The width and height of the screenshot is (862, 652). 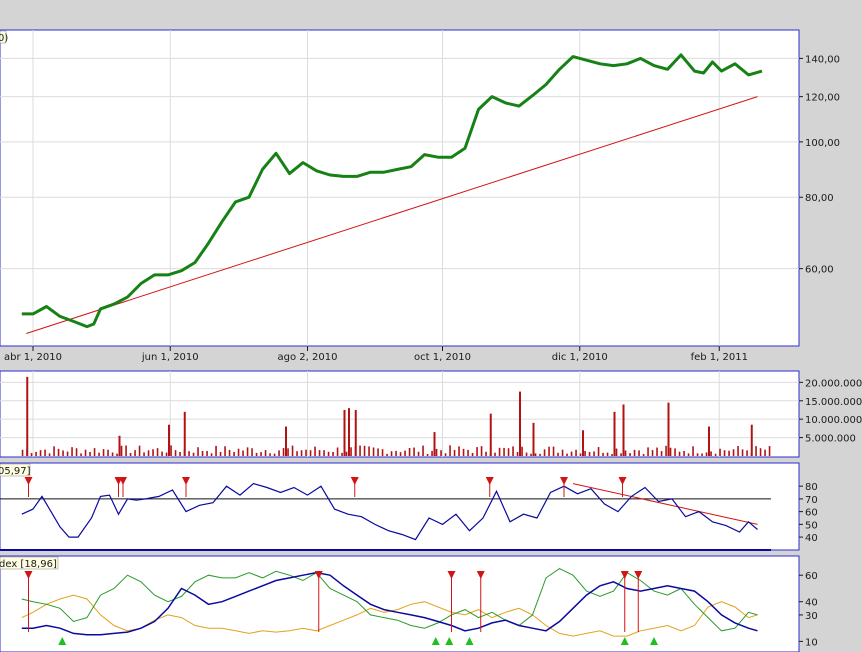 What do you see at coordinates (399, 414) in the screenshot?
I see `volume-grid` at bounding box center [399, 414].